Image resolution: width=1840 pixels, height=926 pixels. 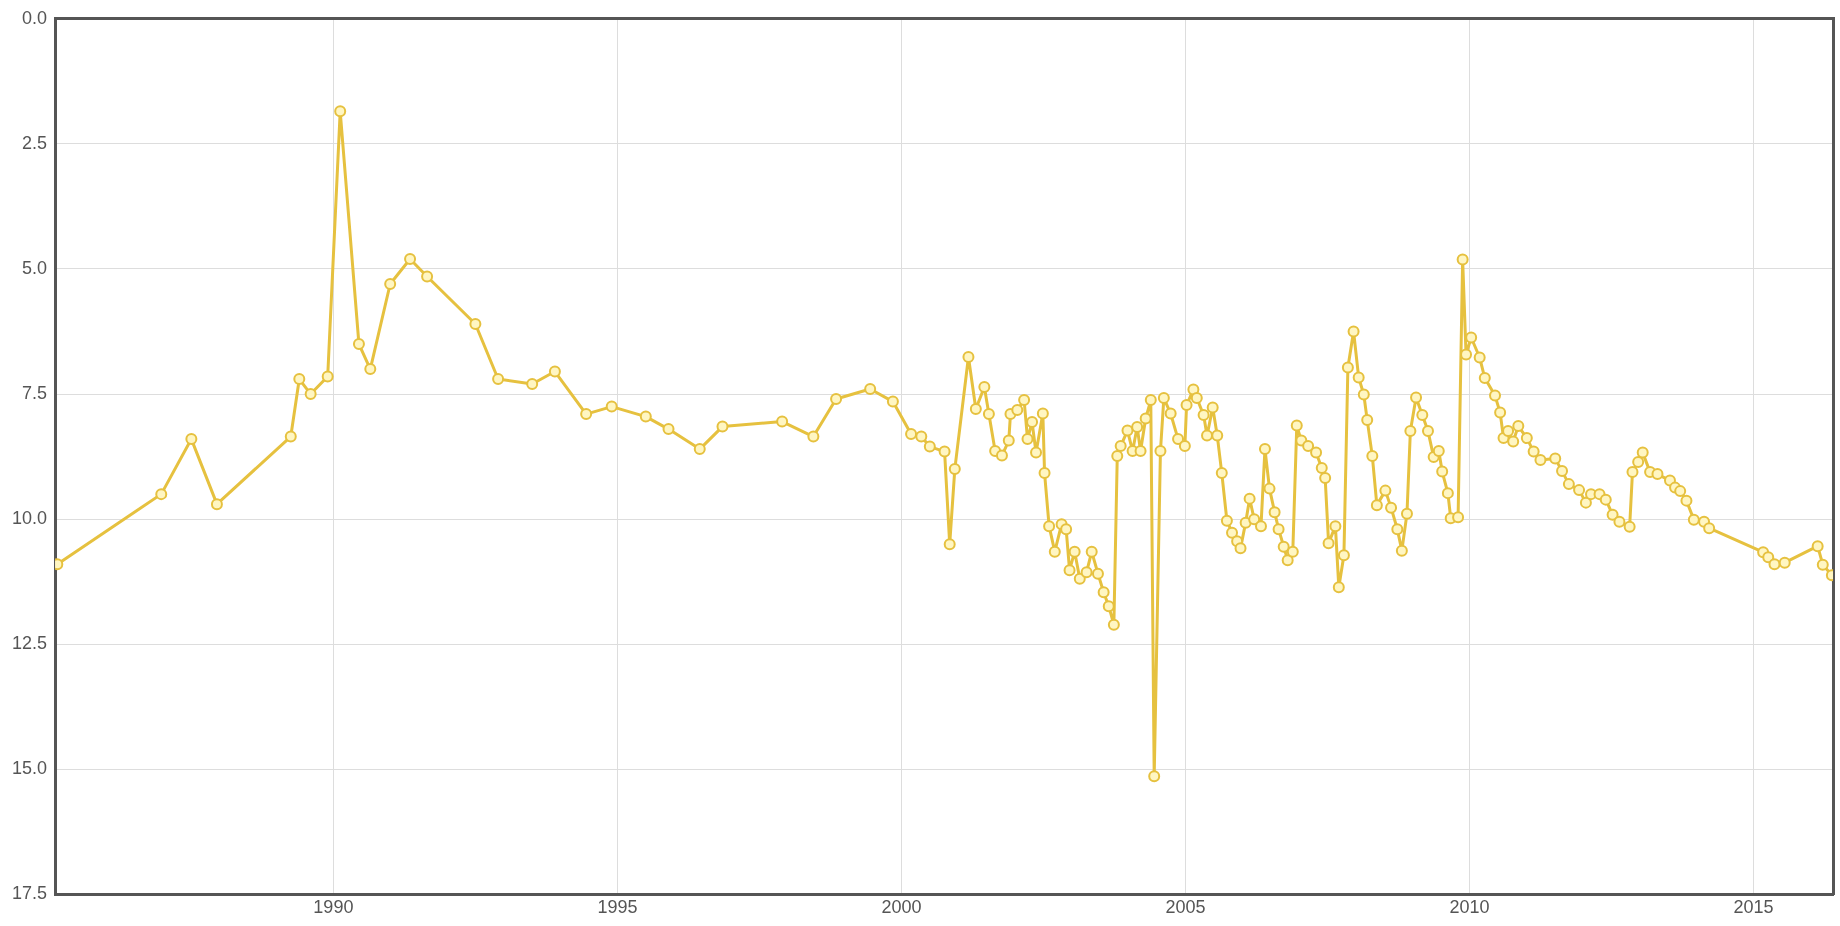 I want to click on y-tick-label: 12.5, so click(x=29, y=643).